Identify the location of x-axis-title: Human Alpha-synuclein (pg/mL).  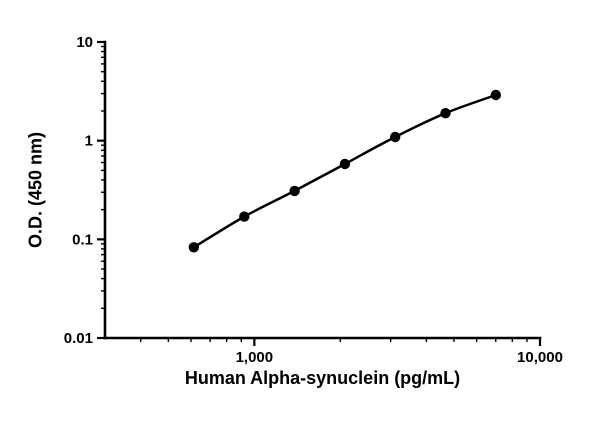
(322, 378).